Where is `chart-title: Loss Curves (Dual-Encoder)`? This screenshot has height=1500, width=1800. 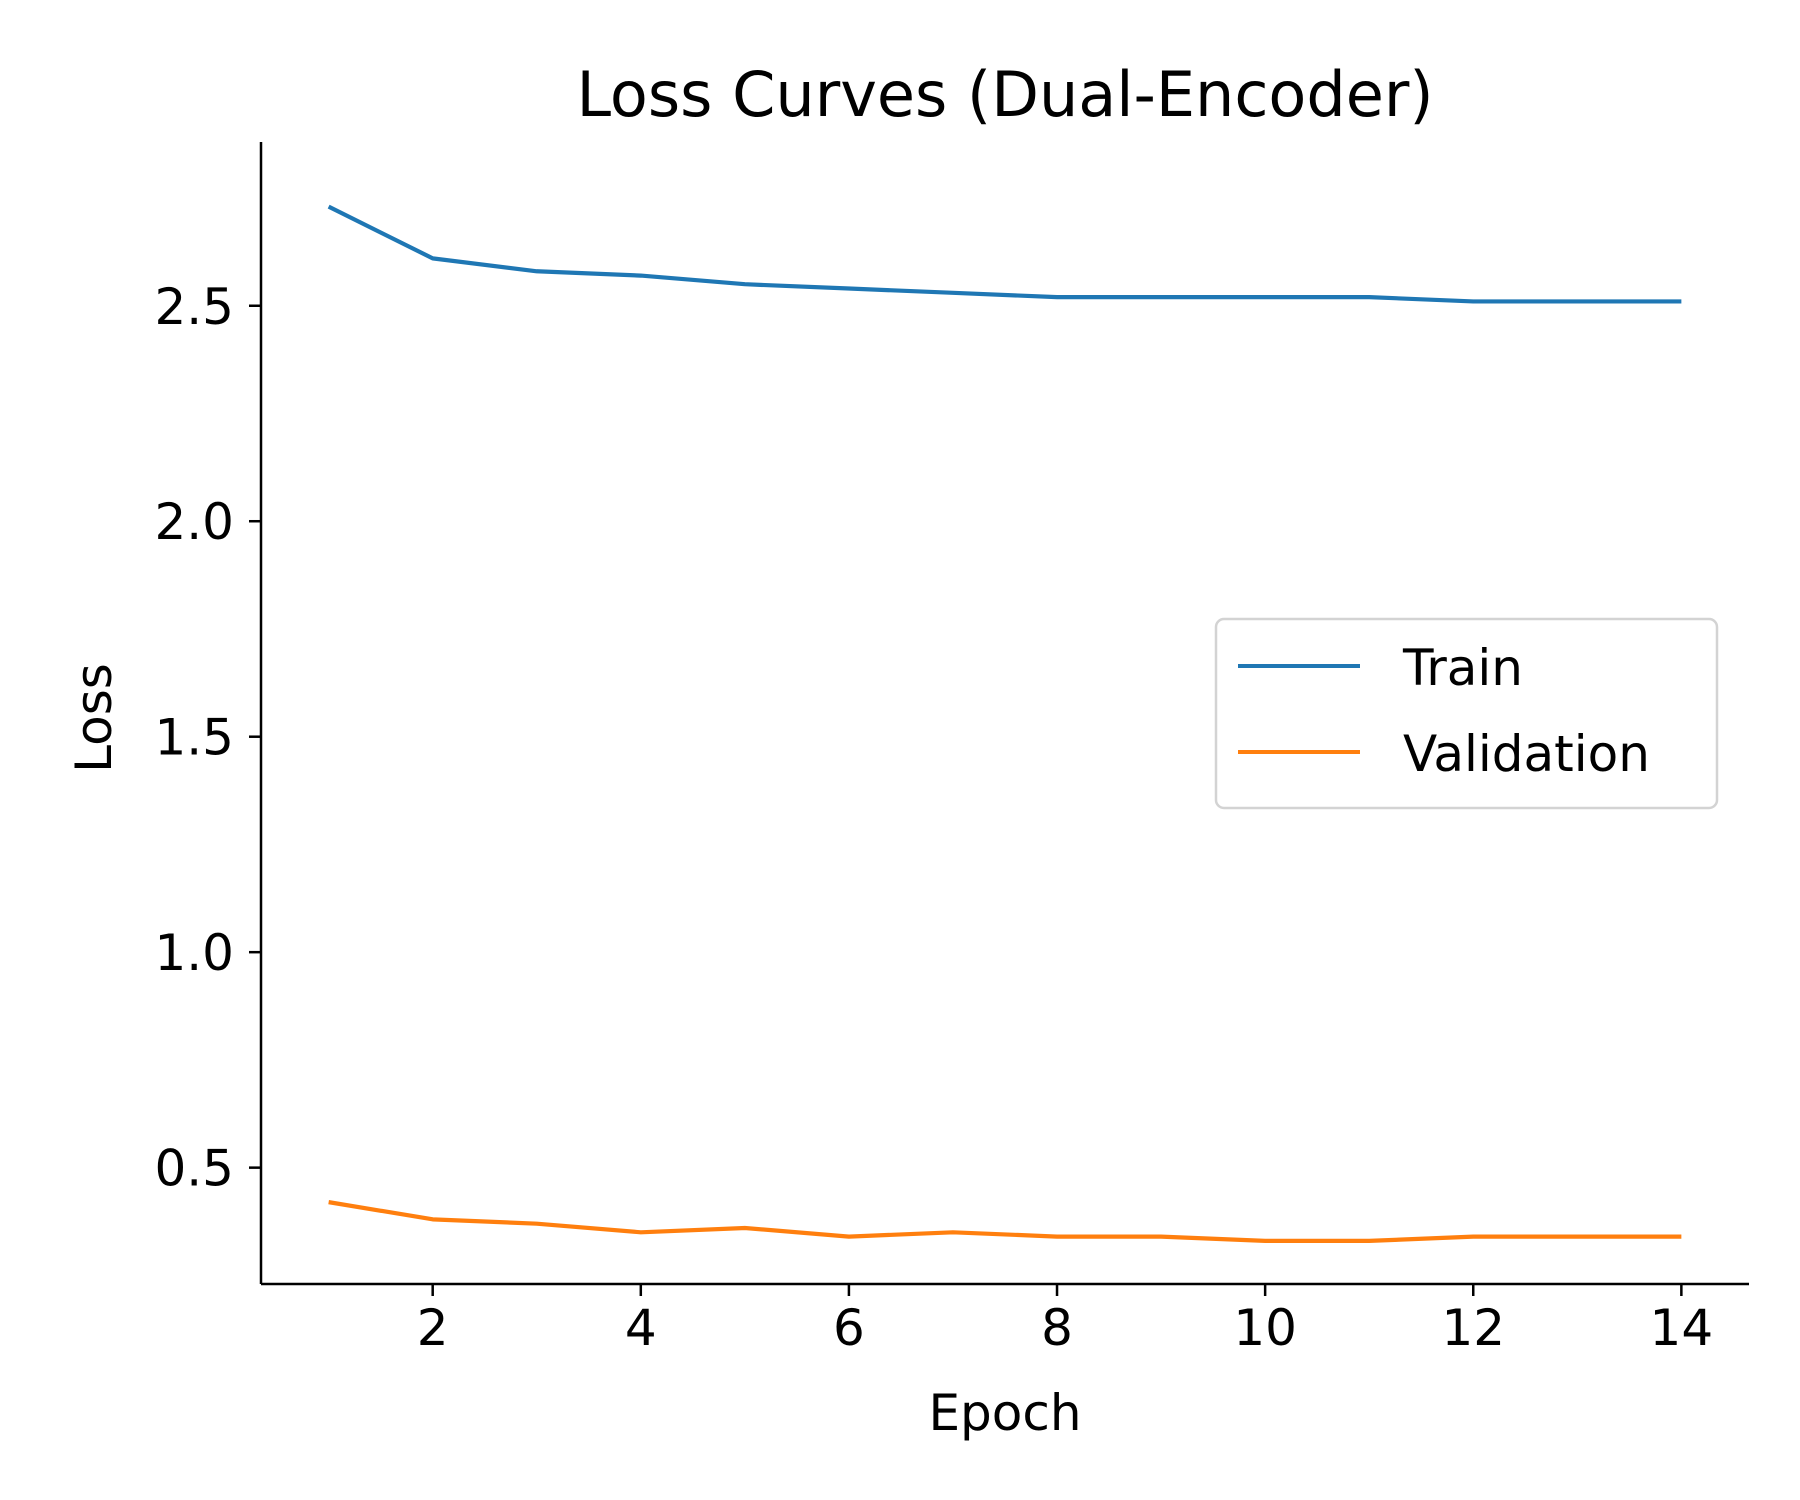
chart-title: Loss Curves (Dual-Encoder) is located at coordinates (1004, 94).